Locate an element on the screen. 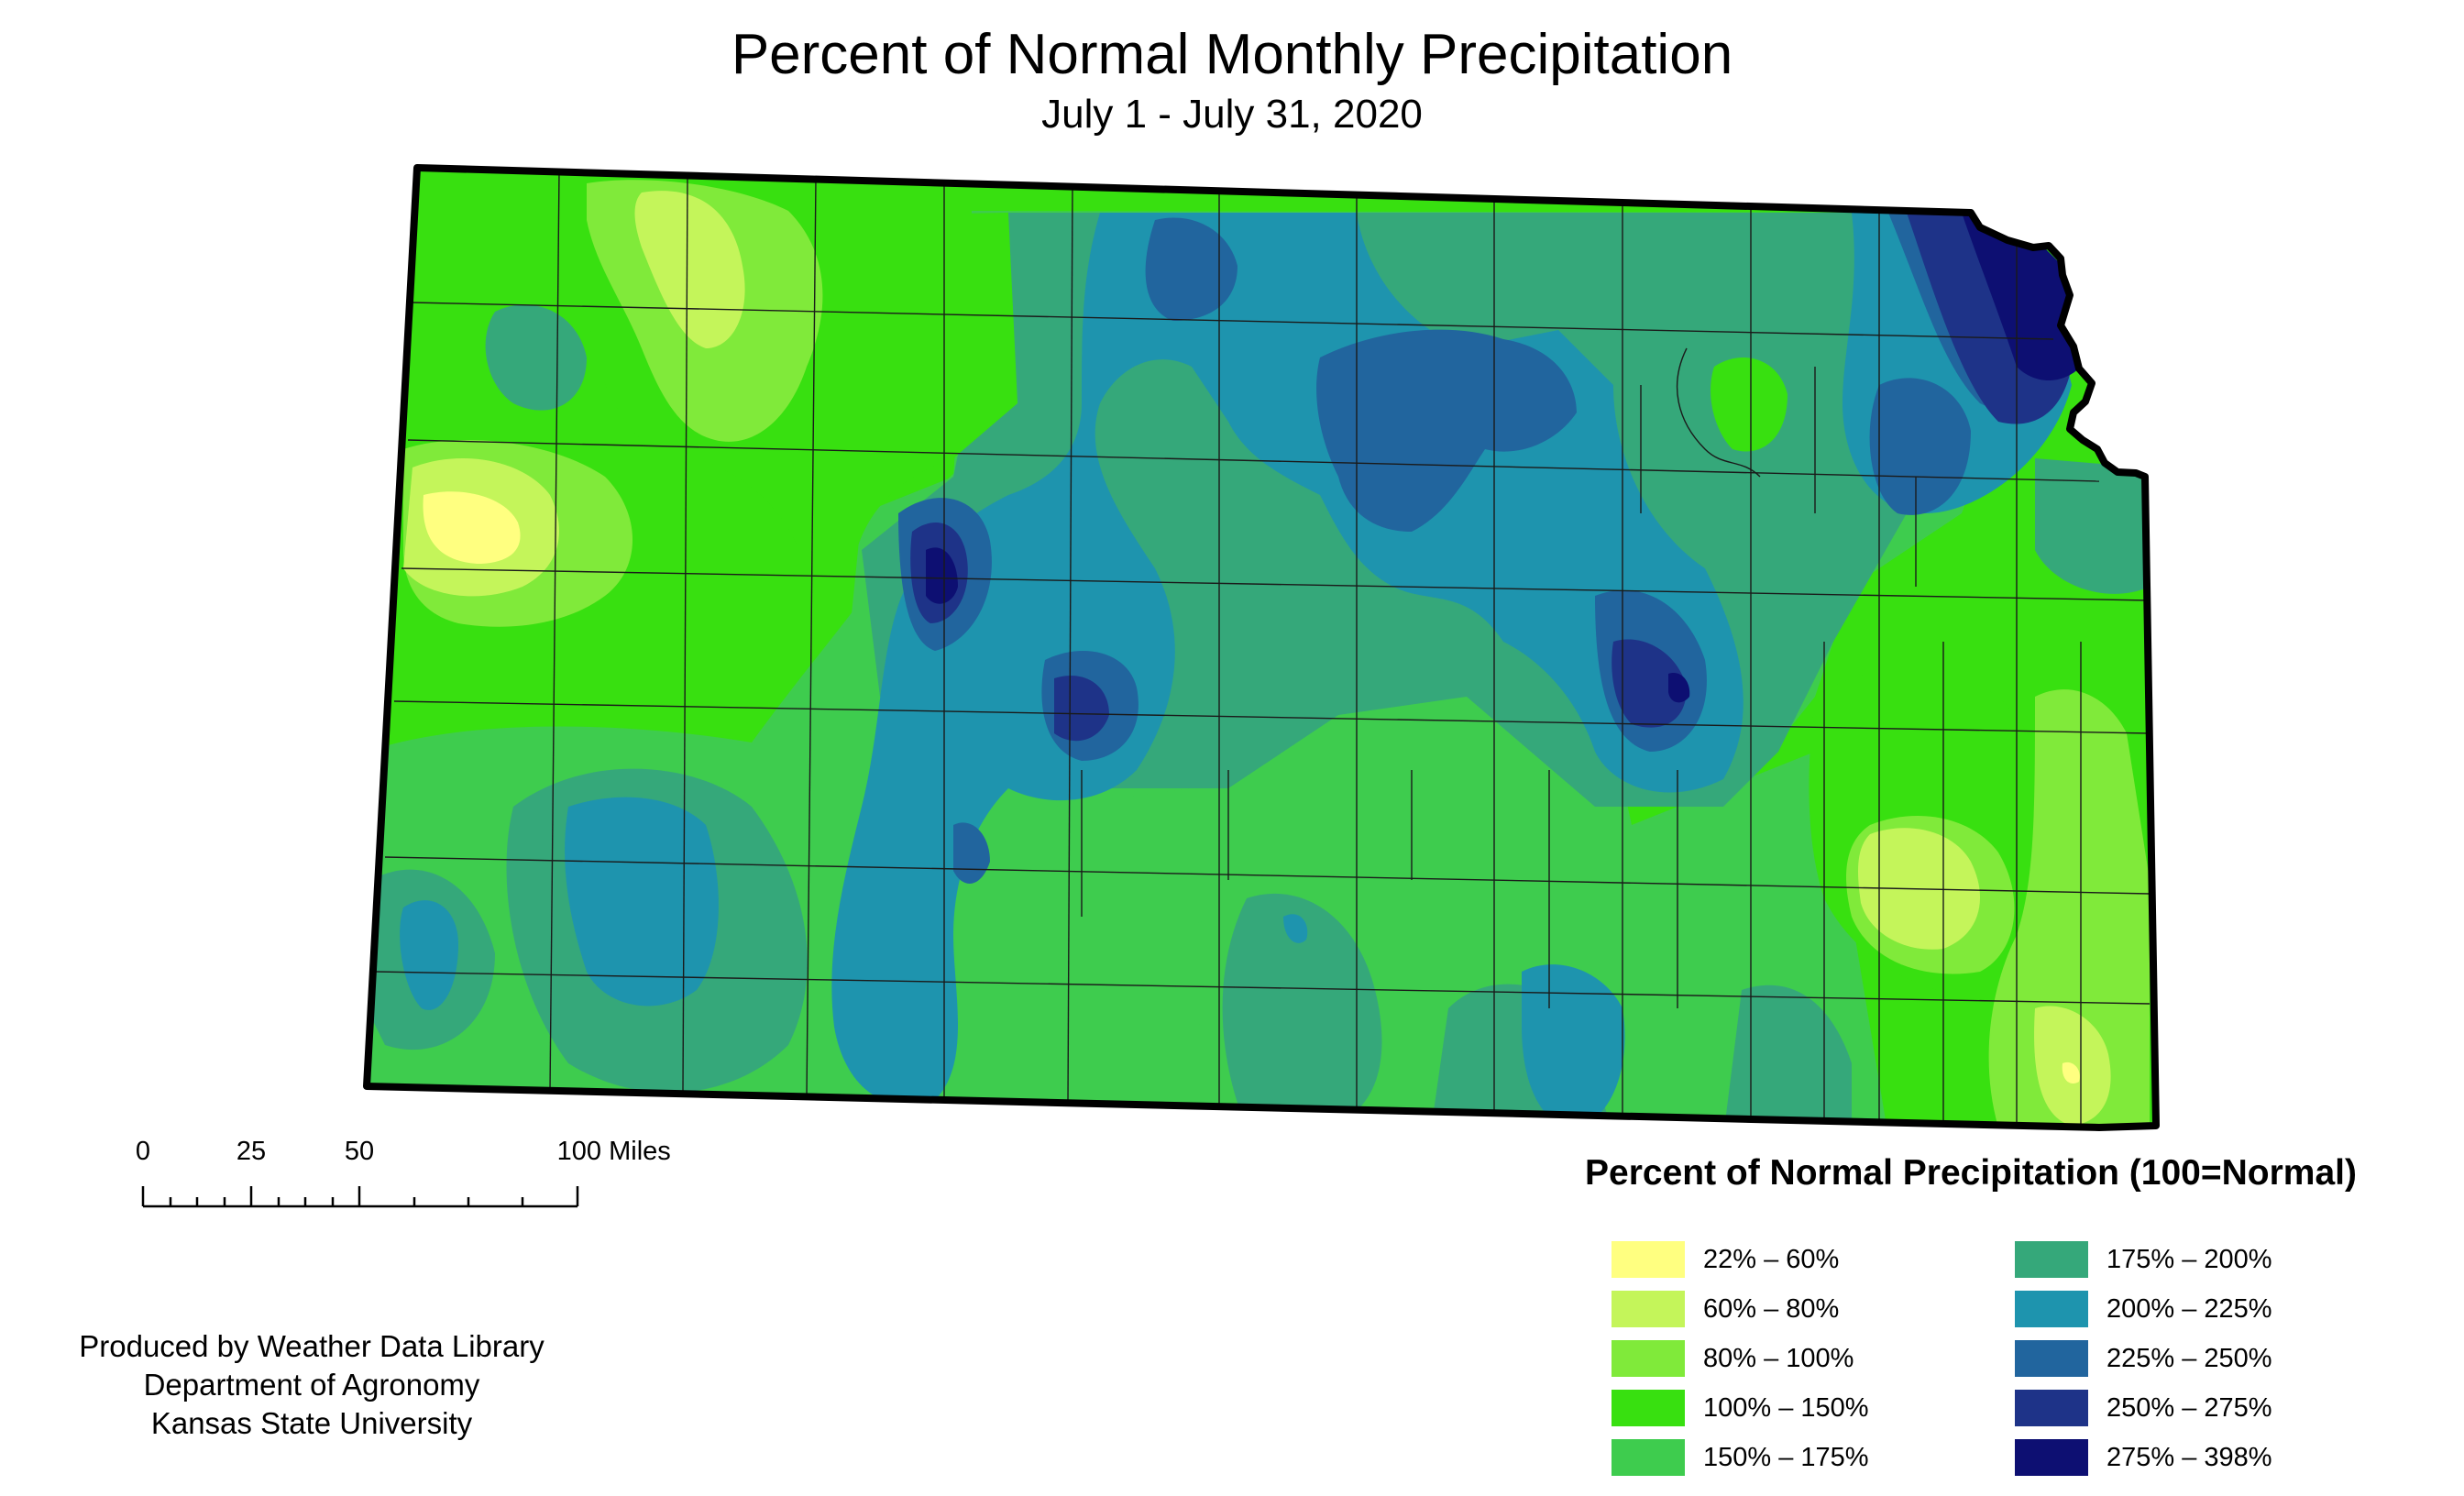  credit-line-1: Produced by Weather Data Library is located at coordinates (311, 1346).